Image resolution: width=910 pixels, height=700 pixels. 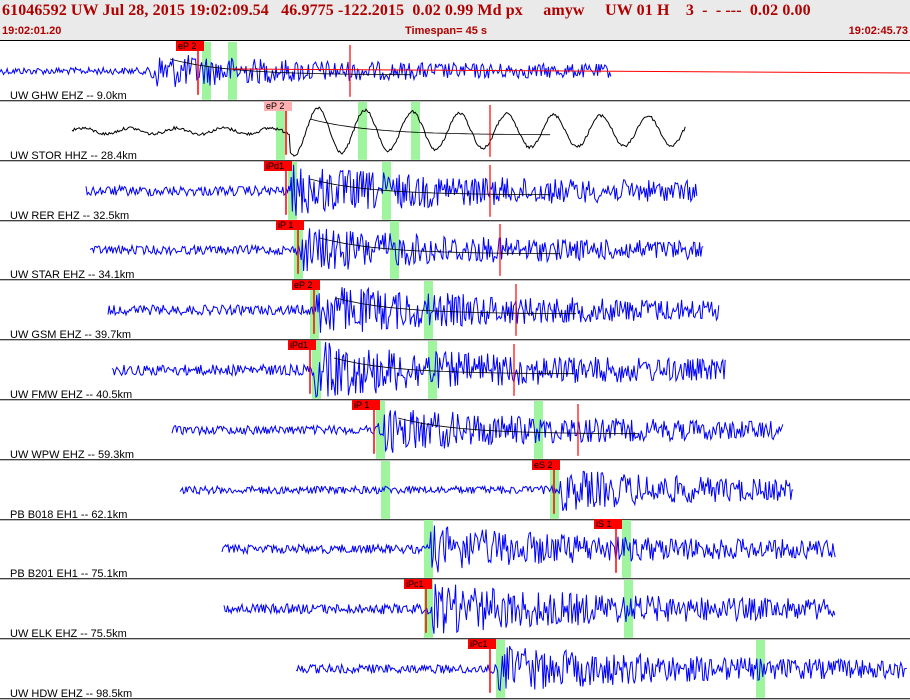 I want to click on trace-panel: eP 2 UW STOR HHZ -- 28.4km, so click(x=455, y=131).